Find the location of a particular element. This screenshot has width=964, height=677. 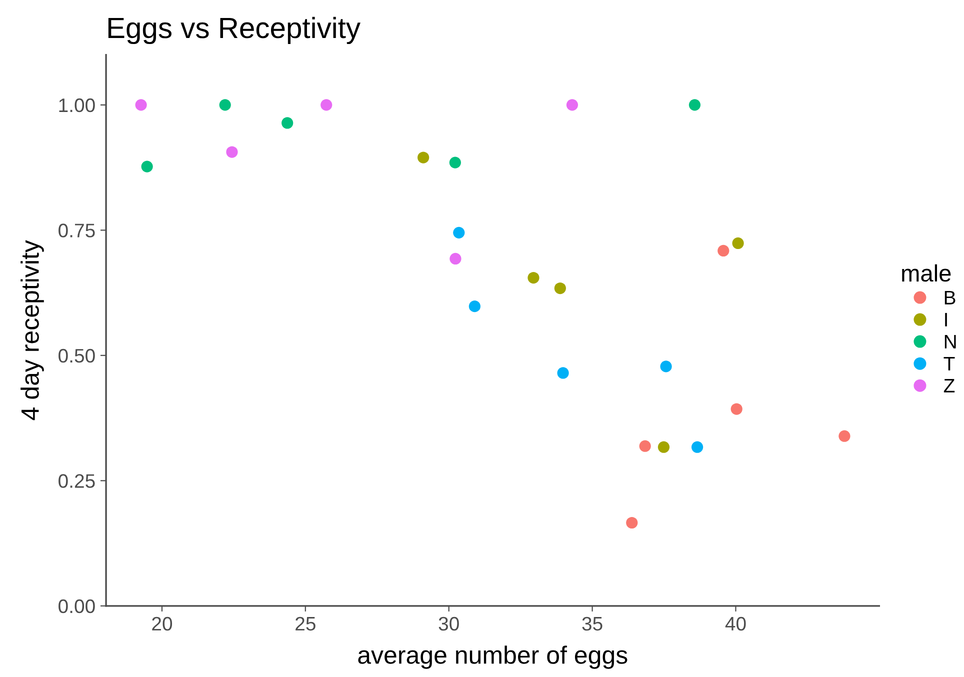

y-tick-label: 0.25 is located at coordinates (76, 481).